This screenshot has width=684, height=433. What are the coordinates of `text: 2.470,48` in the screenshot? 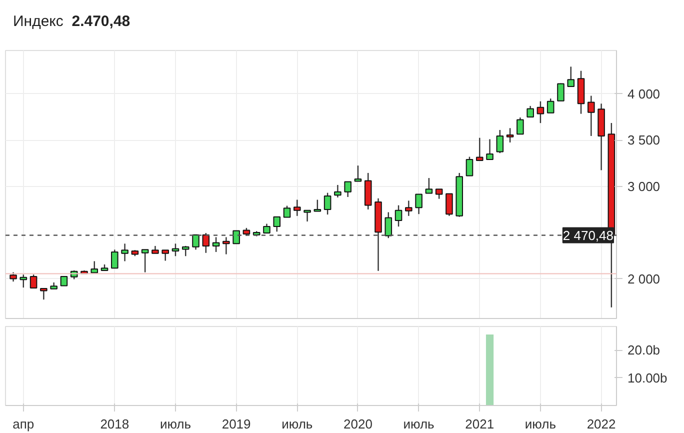 It's located at (101, 21).